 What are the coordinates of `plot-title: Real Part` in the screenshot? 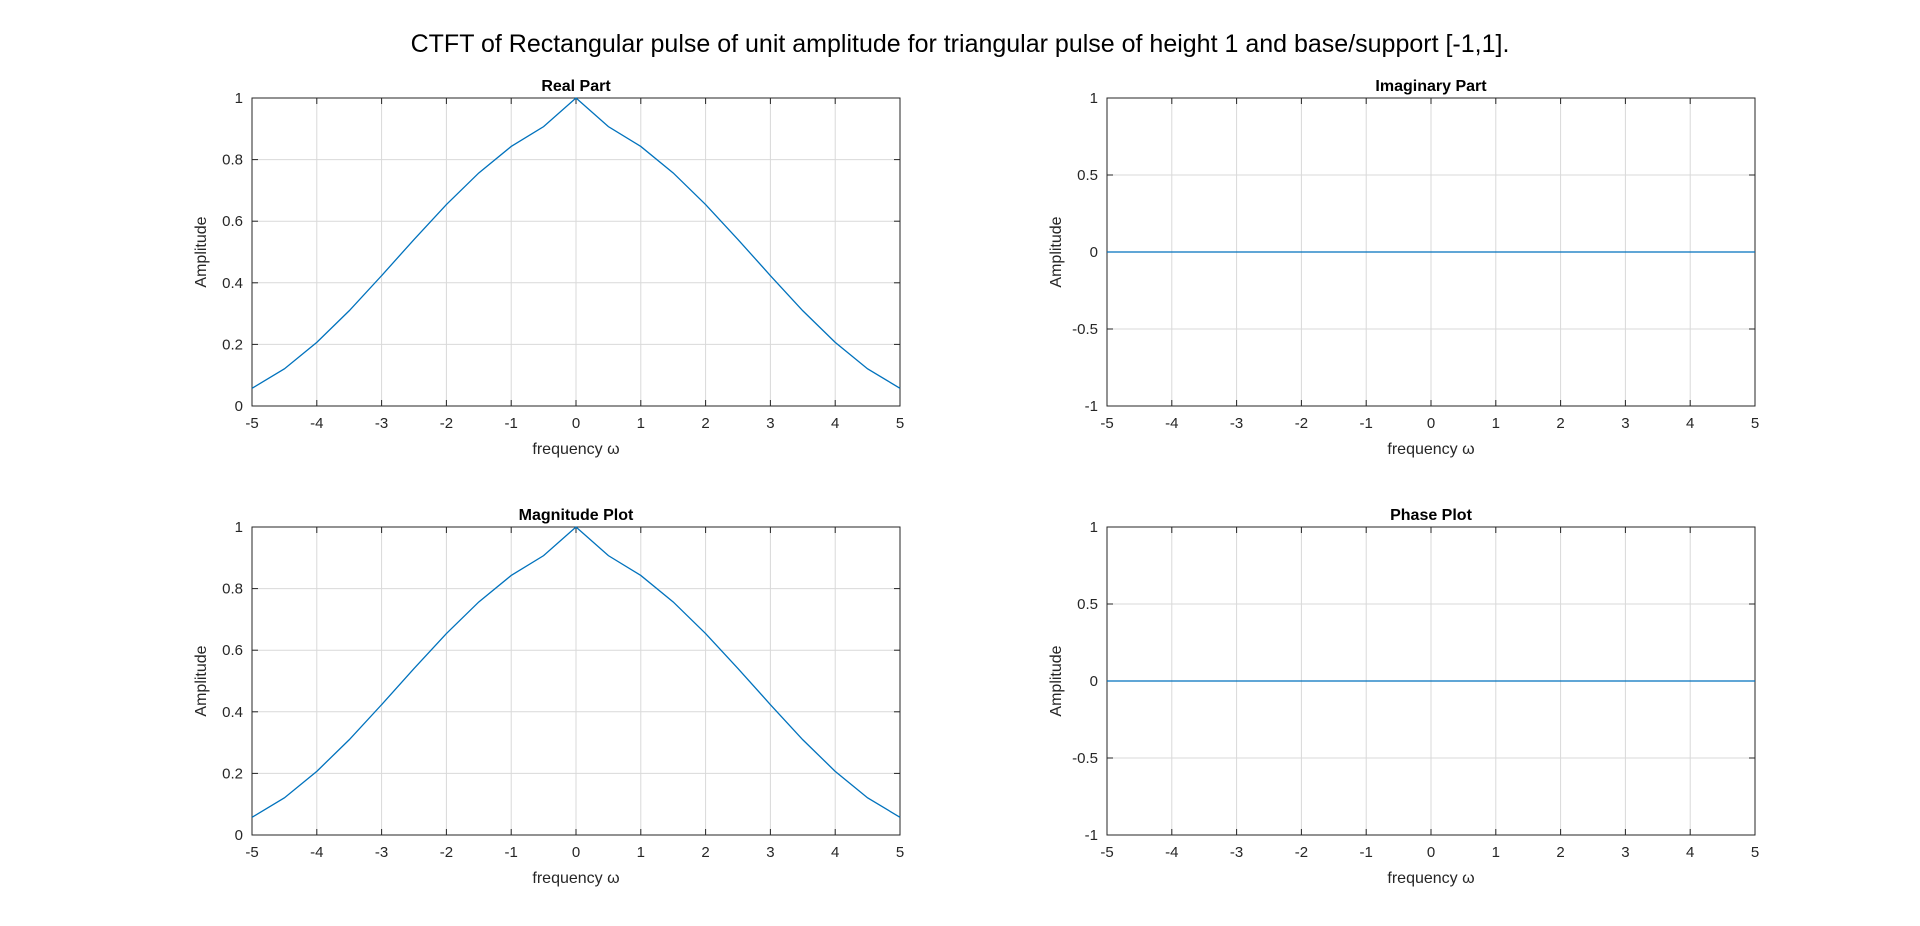 It's located at (576, 86).